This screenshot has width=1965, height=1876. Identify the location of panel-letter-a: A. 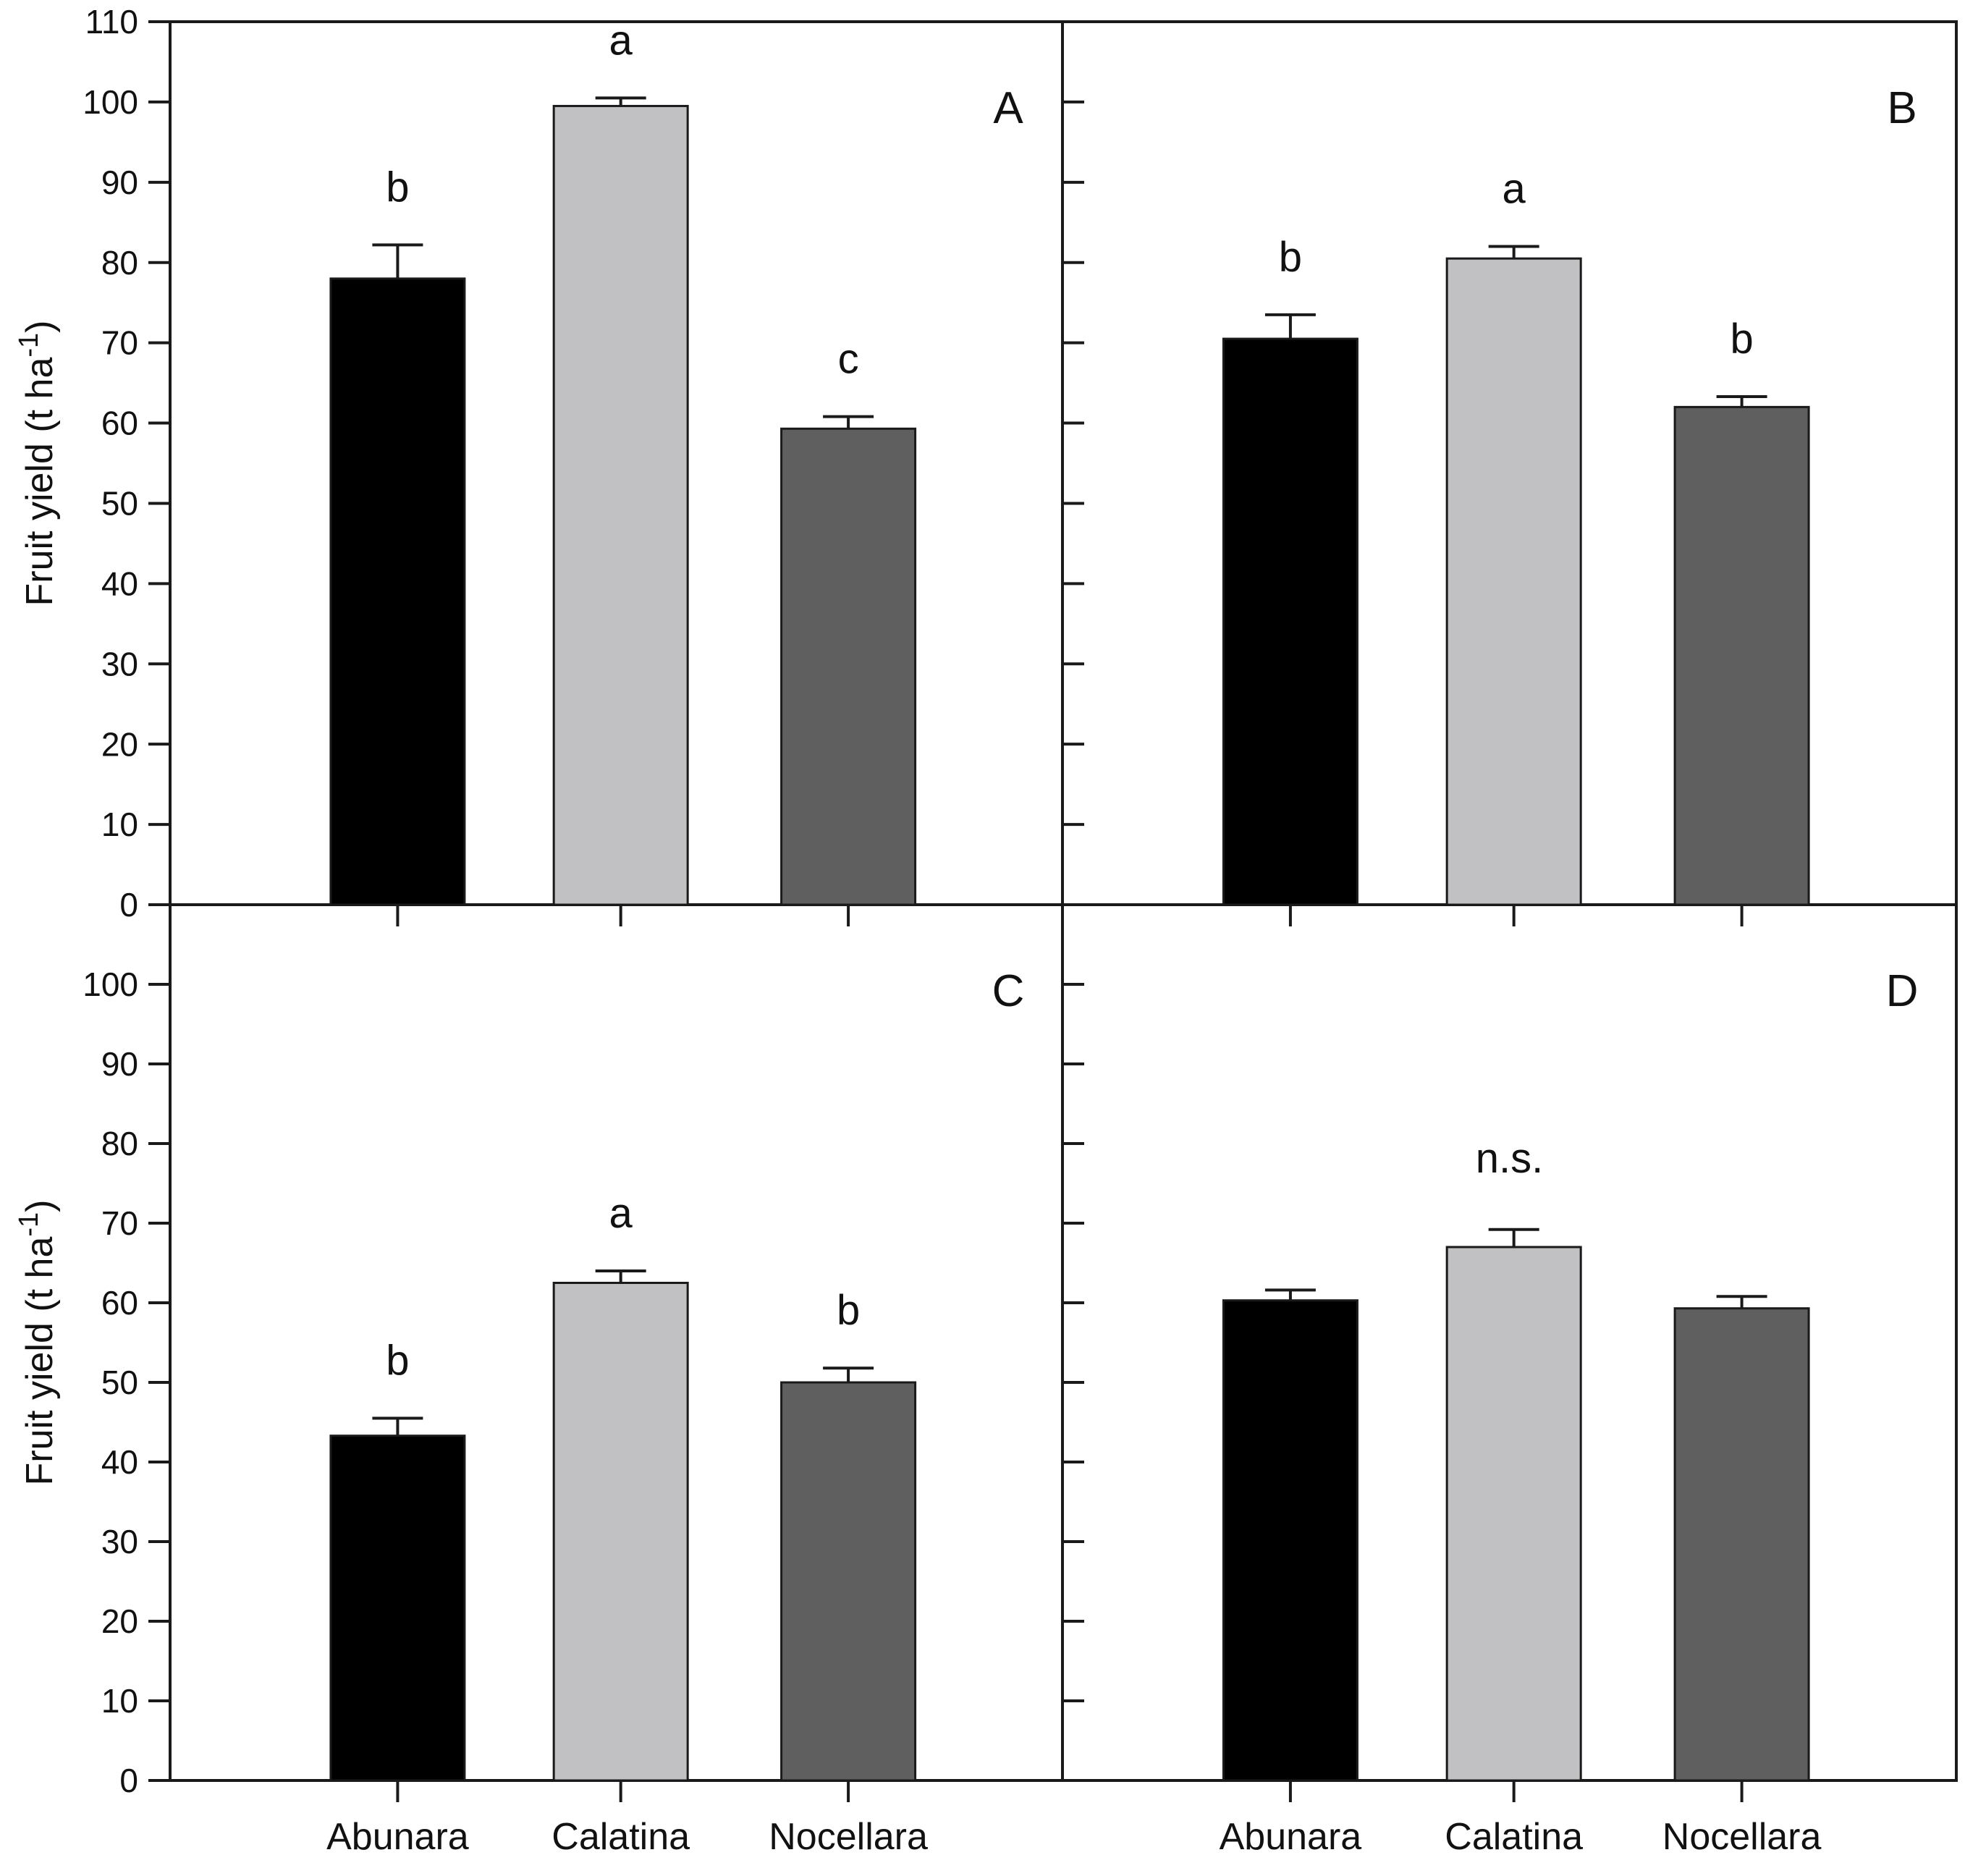
(1008, 108).